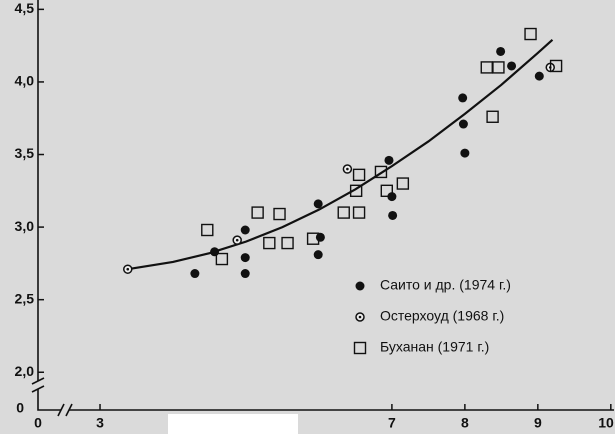  I want to click on x-tick-label: 8, so click(465, 423).